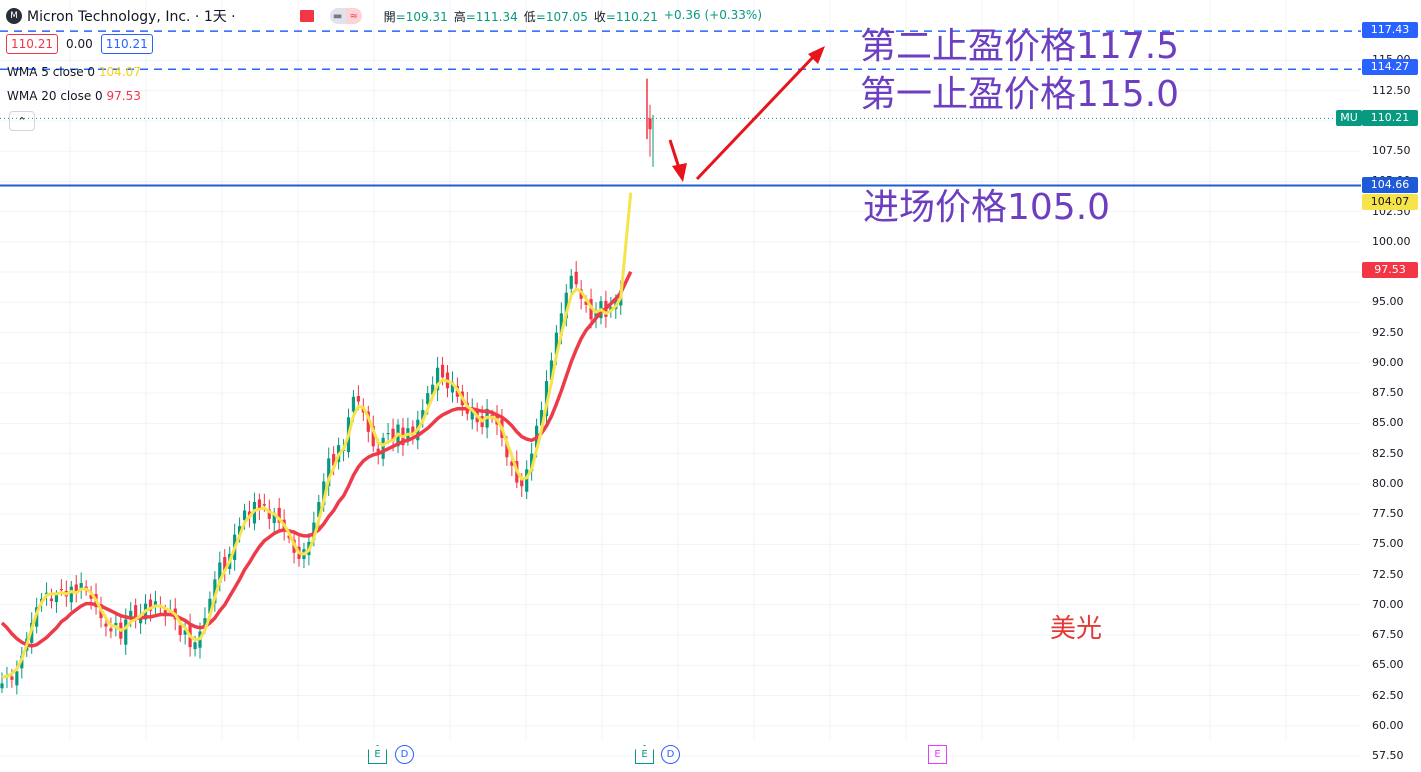 This screenshot has width=1421, height=772. What do you see at coordinates (1020, 46) in the screenshot?
I see `take-profit-2-annotation: 第二止盈价格117.5` at bounding box center [1020, 46].